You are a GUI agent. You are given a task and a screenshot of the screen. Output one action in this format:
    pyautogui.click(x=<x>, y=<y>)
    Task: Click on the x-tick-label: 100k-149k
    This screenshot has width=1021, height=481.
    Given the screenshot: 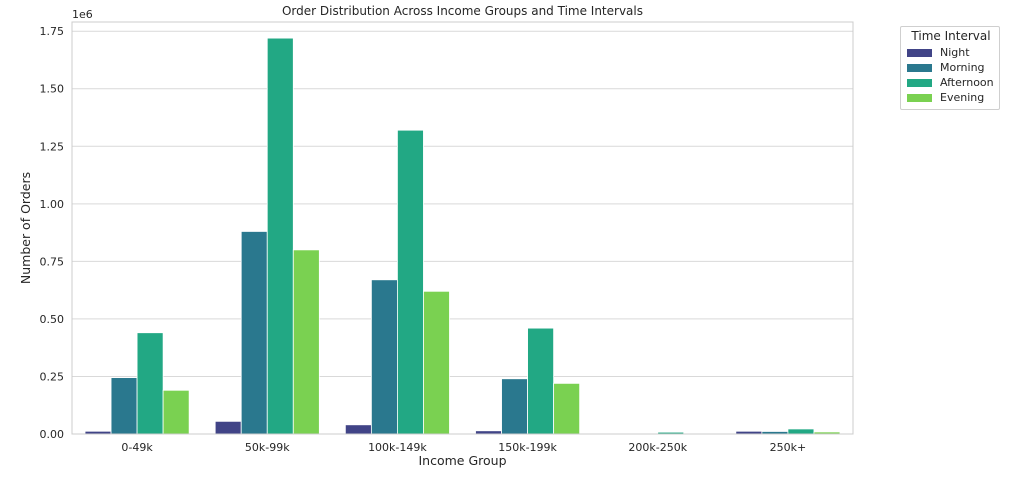 What is the action you would take?
    pyautogui.click(x=397, y=447)
    